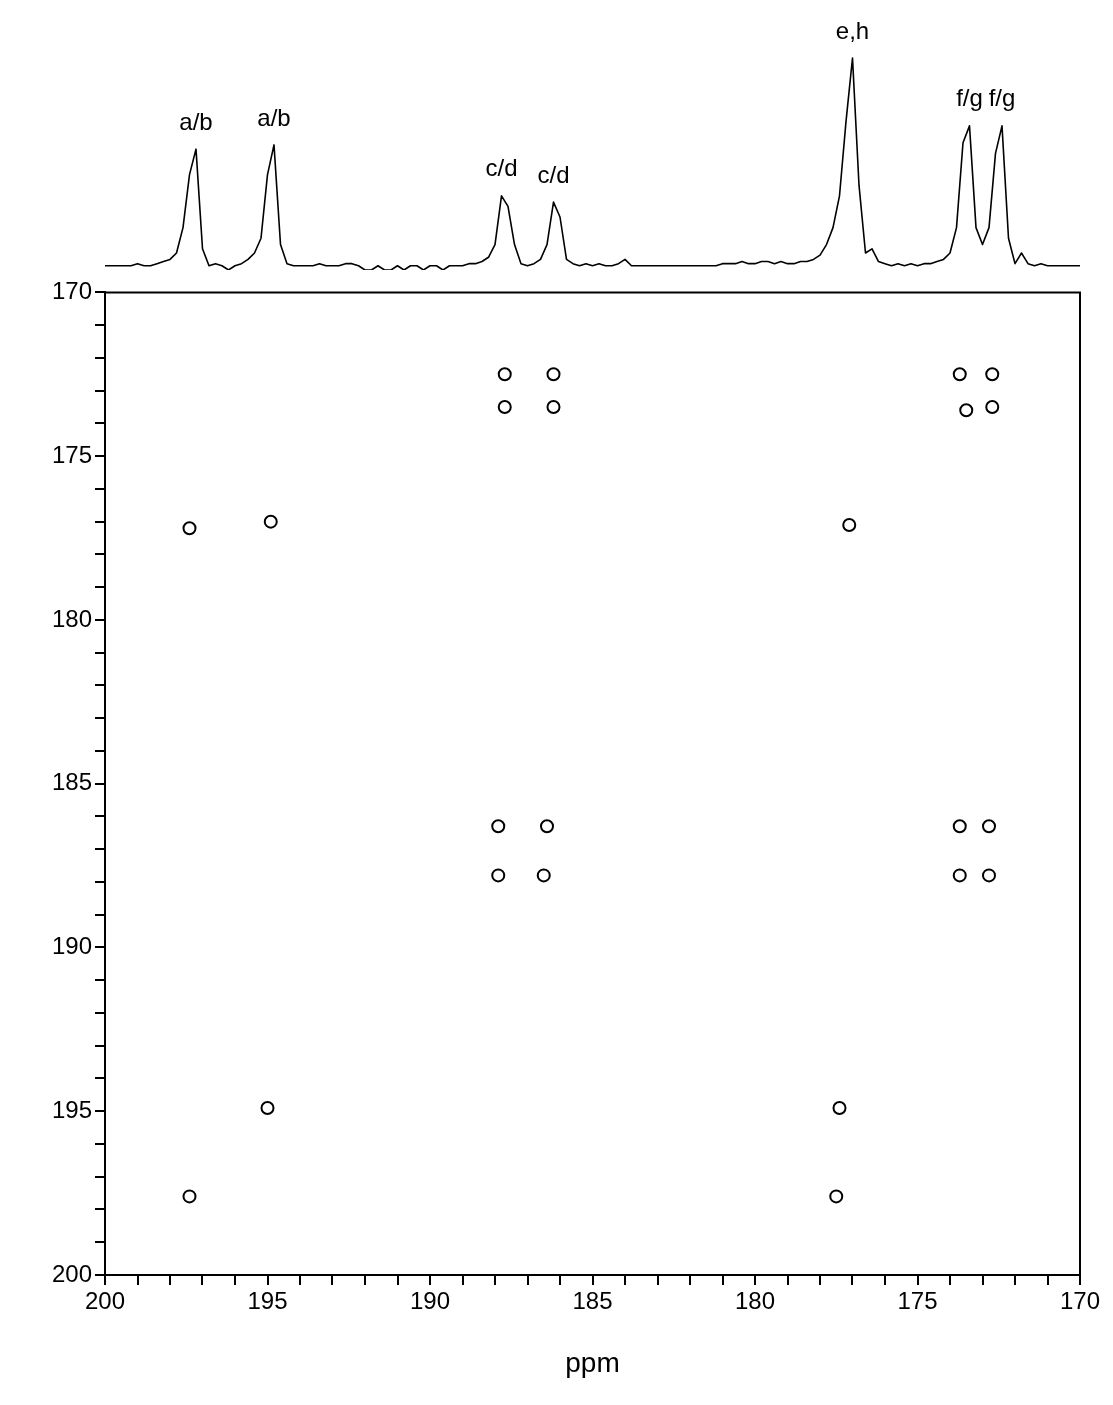  Describe the element at coordinates (71, 291) in the screenshot. I see `y-tick-label: 170` at that location.